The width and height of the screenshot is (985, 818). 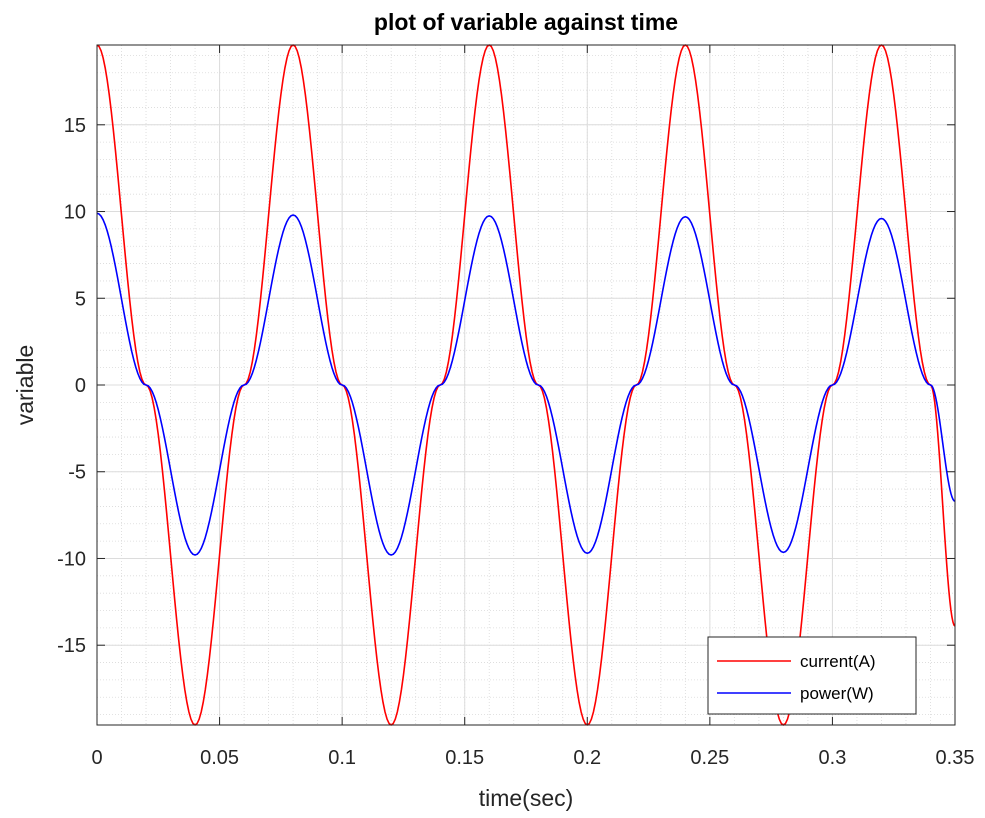 I want to click on x-tick-label: 0.1, so click(x=342, y=758).